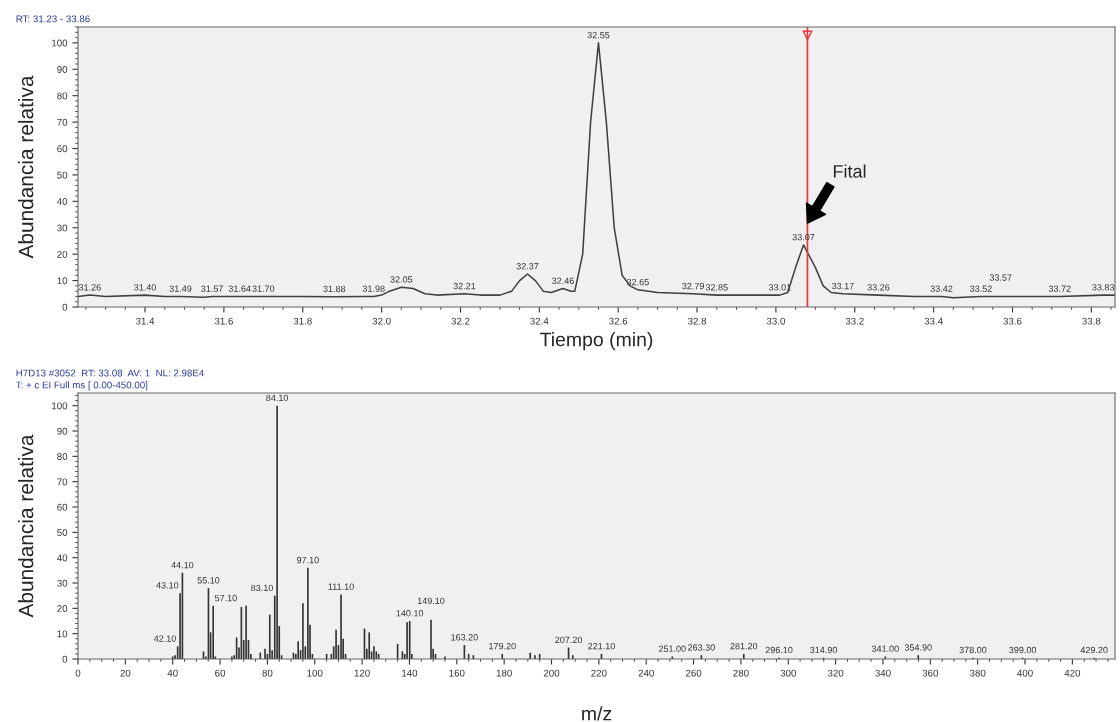  I want to click on y-tick-label: 100, so click(60, 43).